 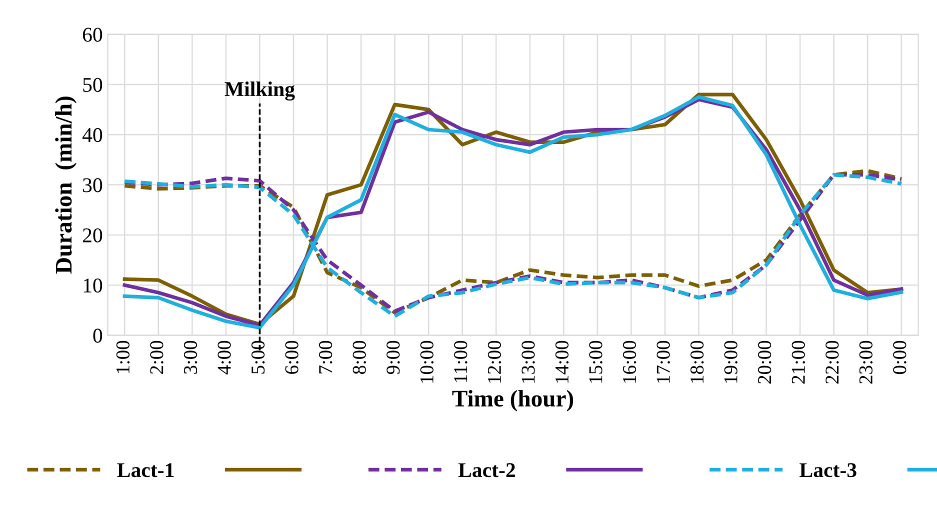 What do you see at coordinates (866, 362) in the screenshot?
I see `x-tick-label: 23:00` at bounding box center [866, 362].